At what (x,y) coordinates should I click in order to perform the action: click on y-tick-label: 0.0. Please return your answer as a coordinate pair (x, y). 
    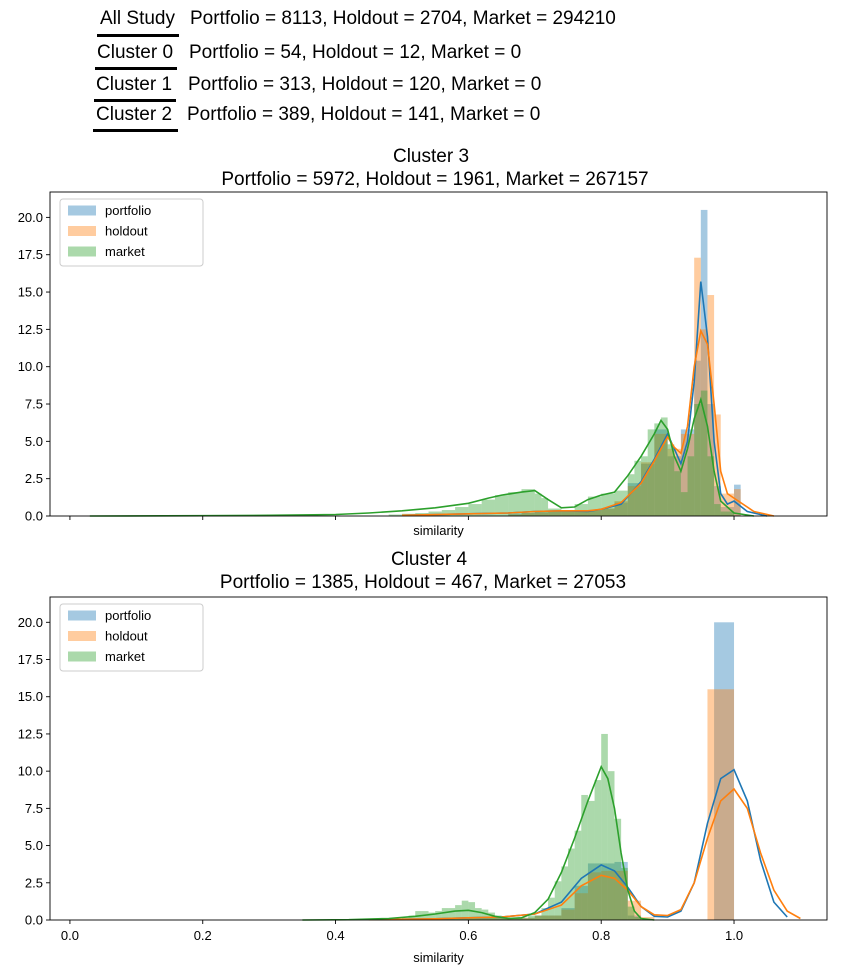
    Looking at the image, I should click on (34, 516).